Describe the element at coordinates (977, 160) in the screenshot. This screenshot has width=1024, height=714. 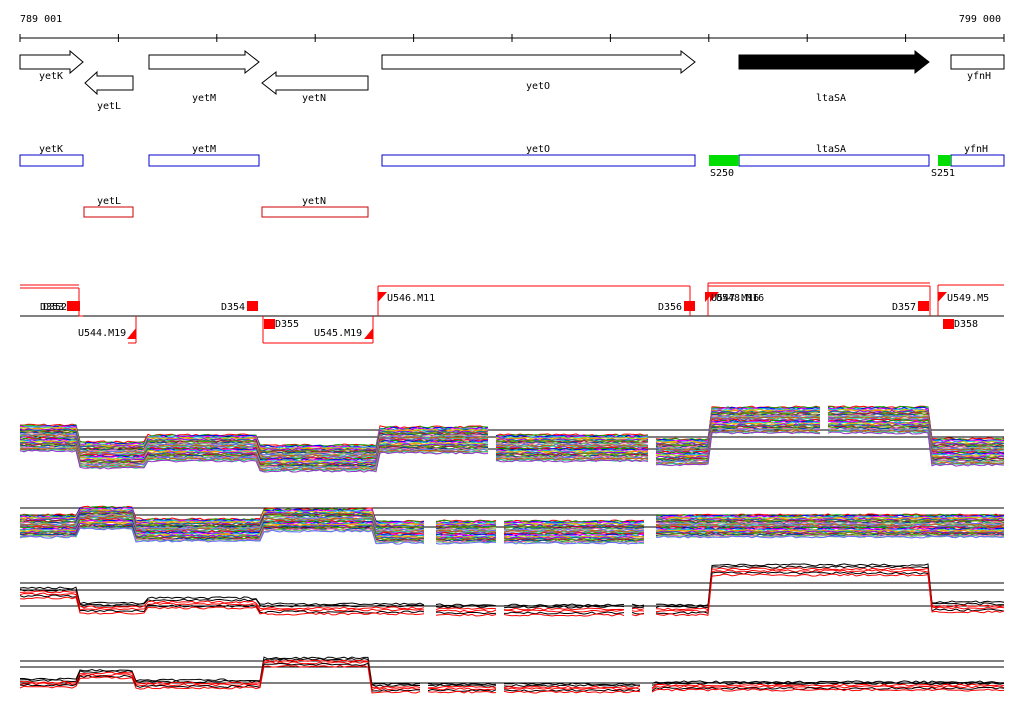
I see `annotation-box-yfnh` at that location.